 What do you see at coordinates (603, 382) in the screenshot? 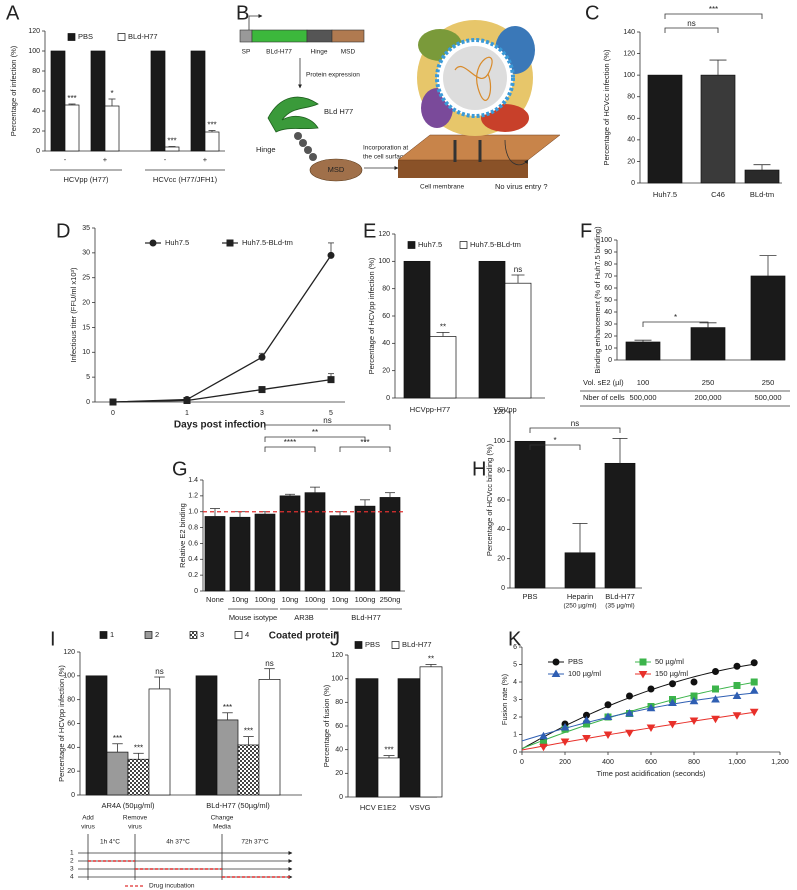
I see `table-row-label: Vol. sE2 (µl)` at bounding box center [603, 382].